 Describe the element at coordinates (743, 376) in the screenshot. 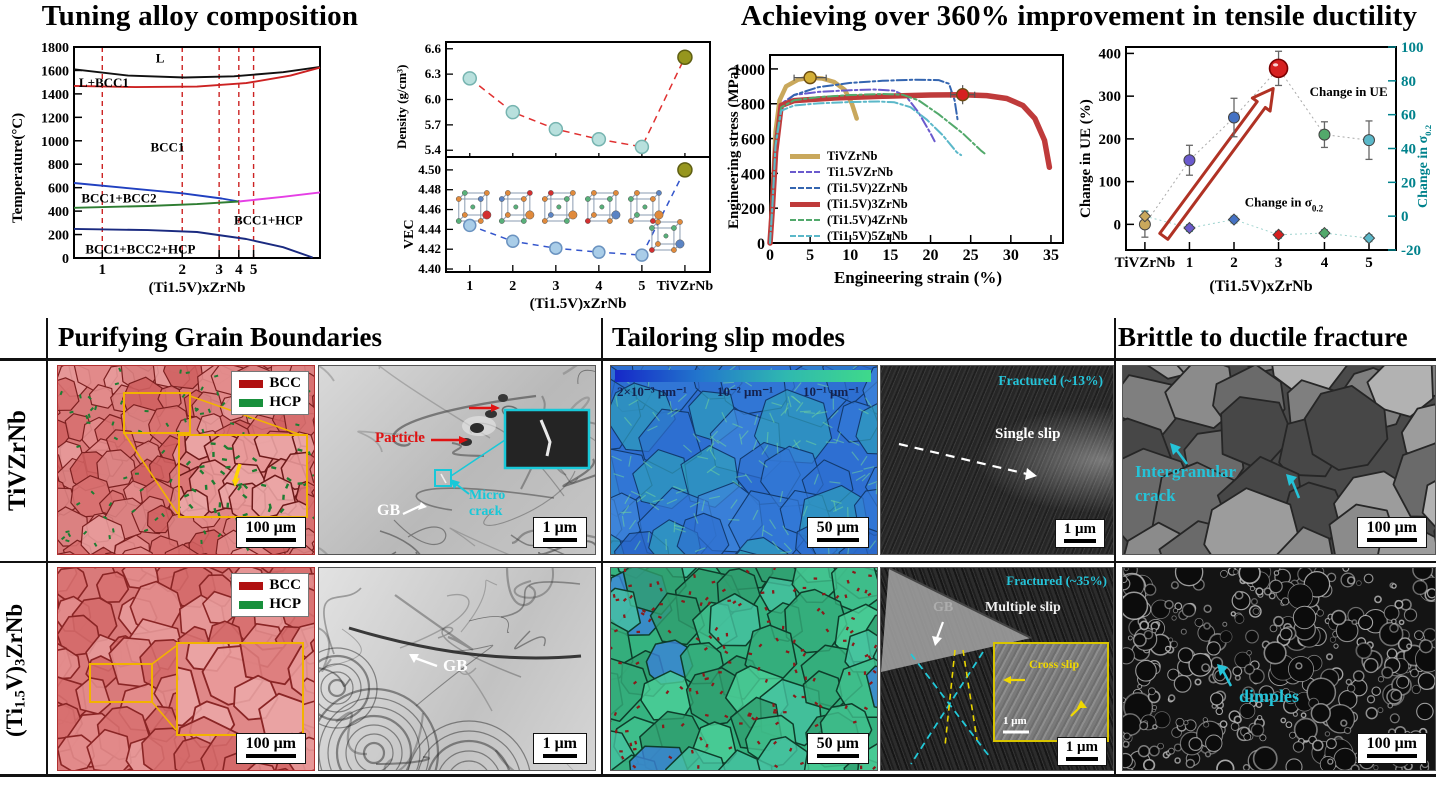

I see `gnd-colorbar` at that location.